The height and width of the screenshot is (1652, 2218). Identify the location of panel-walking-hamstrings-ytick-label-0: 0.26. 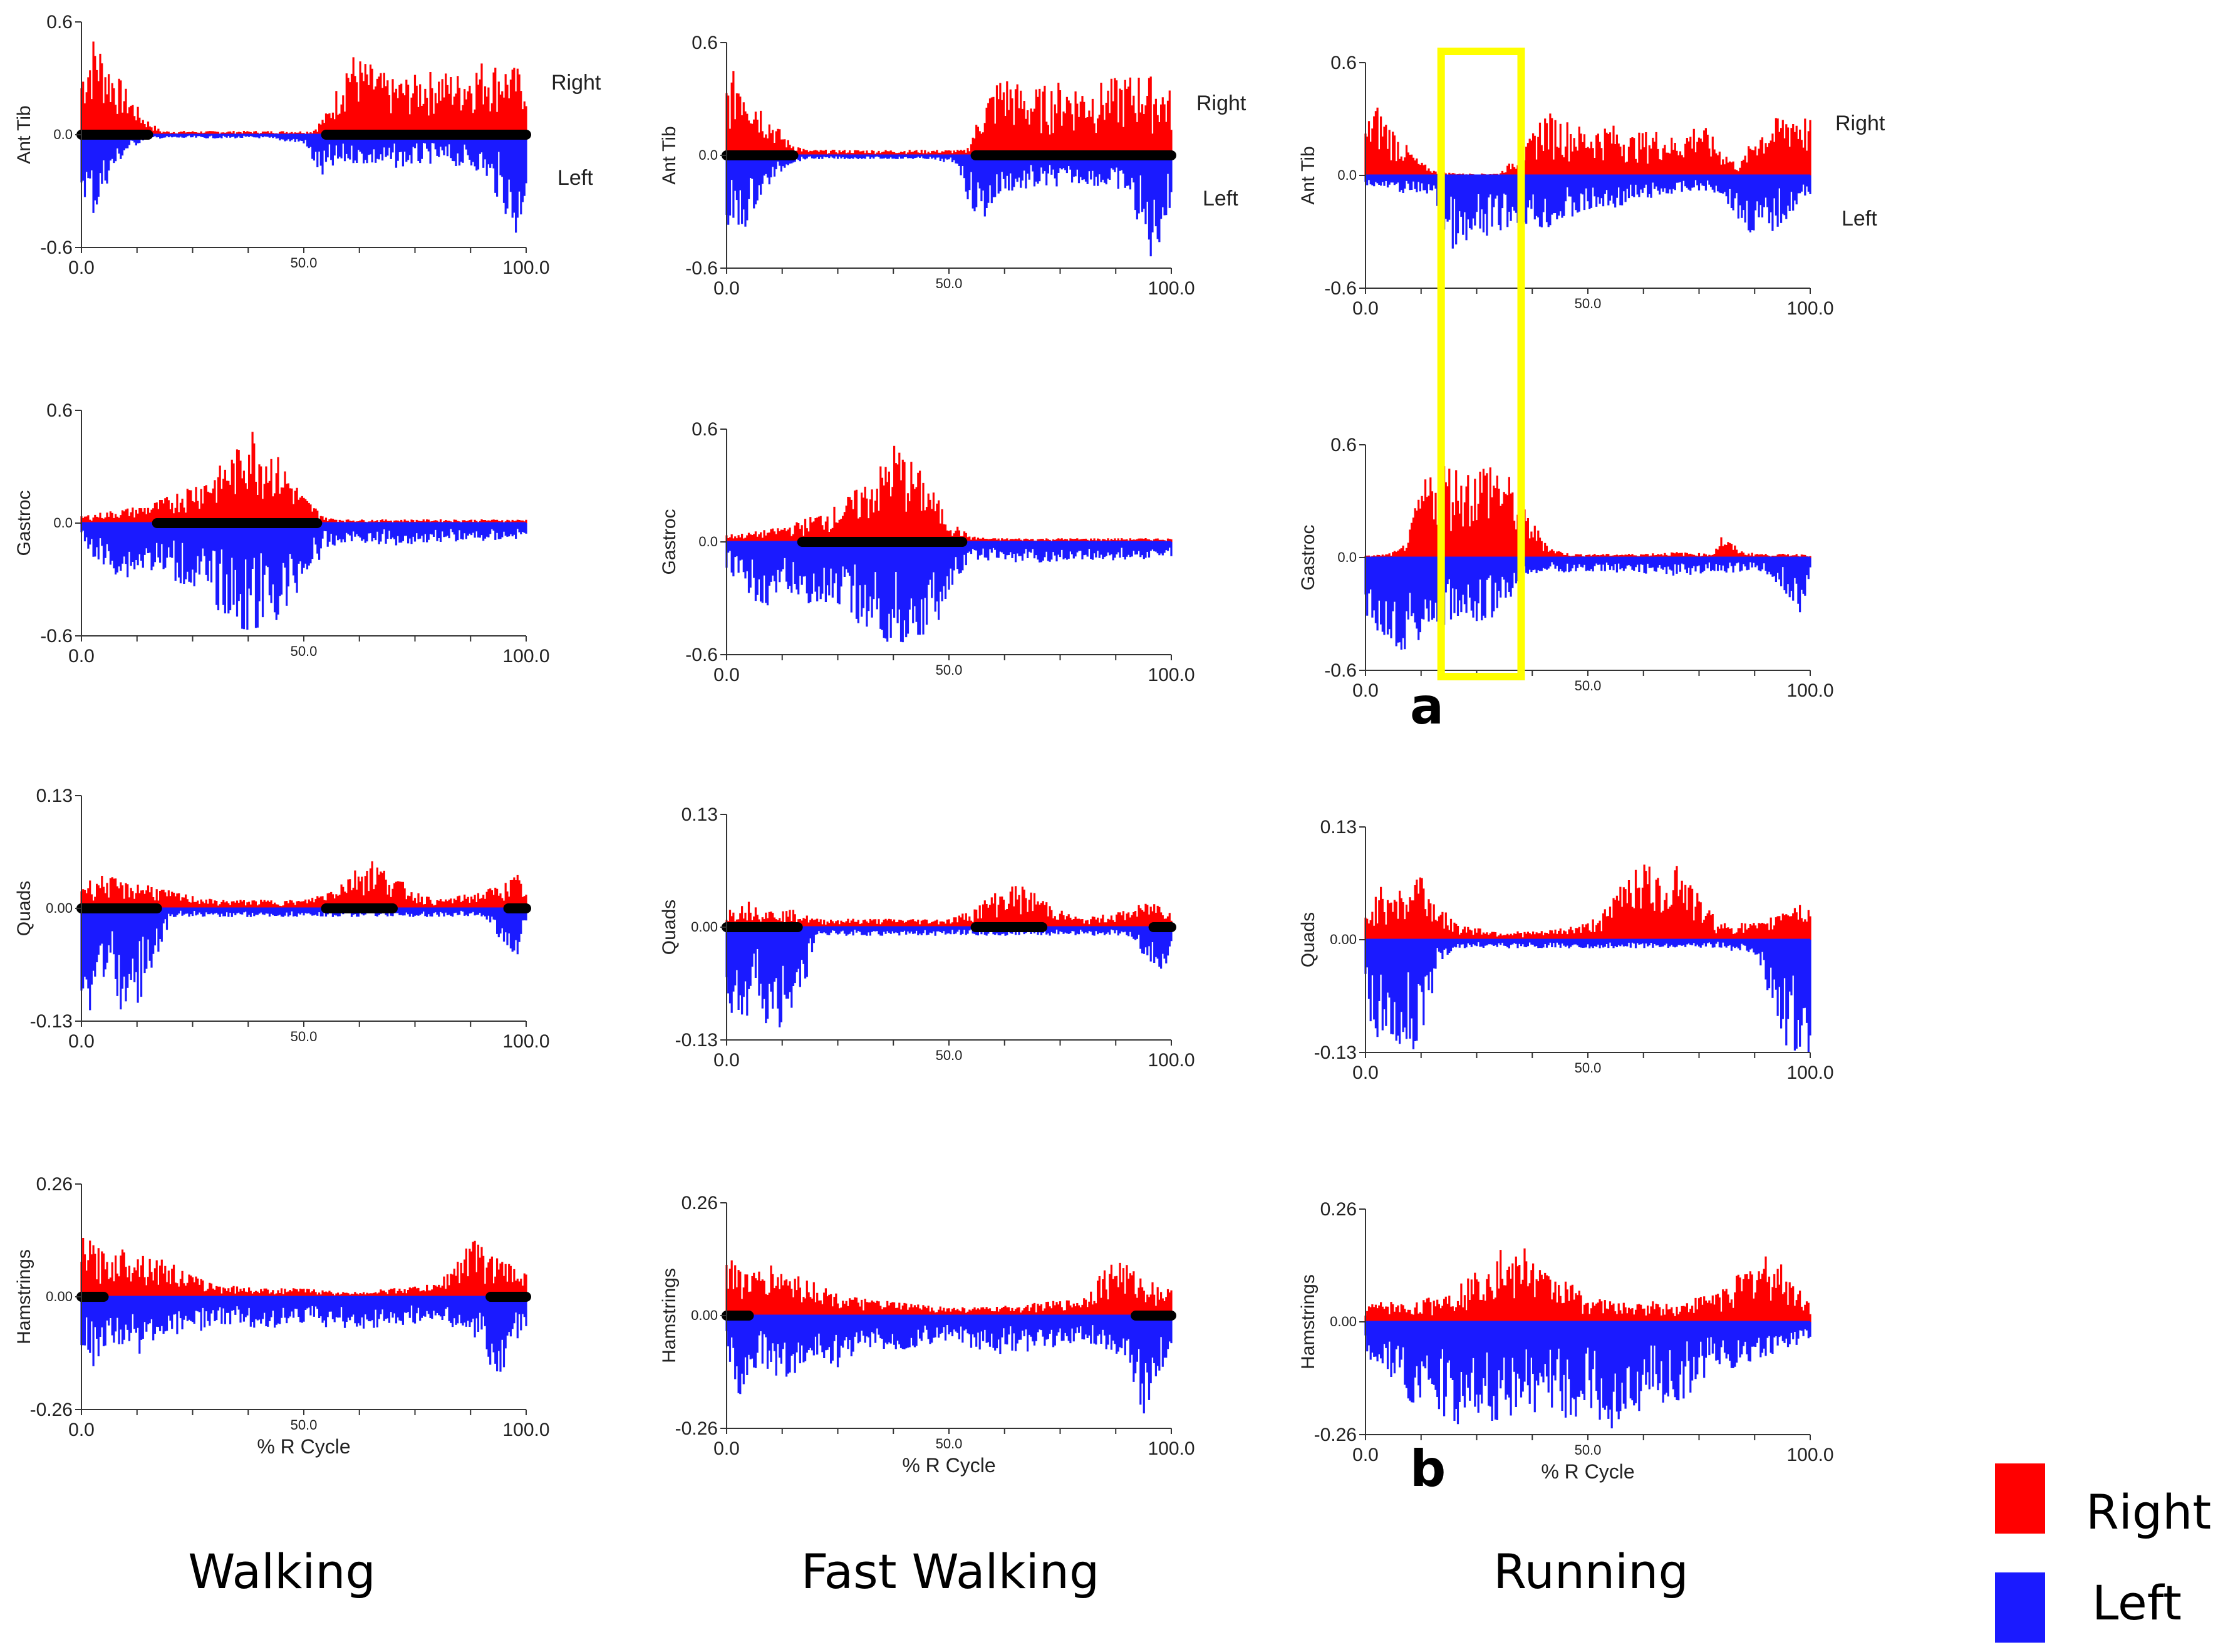
(54, 1184).